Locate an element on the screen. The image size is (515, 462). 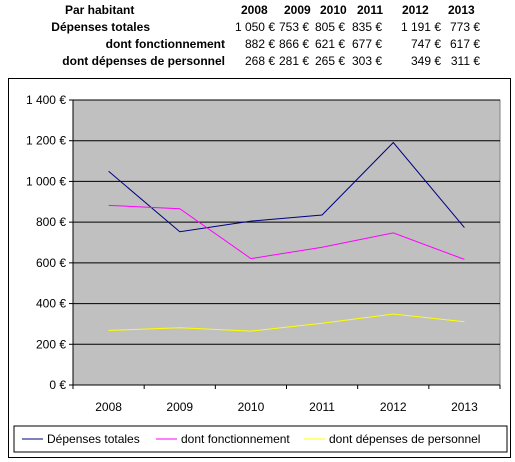
table-cell: 753 € is located at coordinates (293, 27).